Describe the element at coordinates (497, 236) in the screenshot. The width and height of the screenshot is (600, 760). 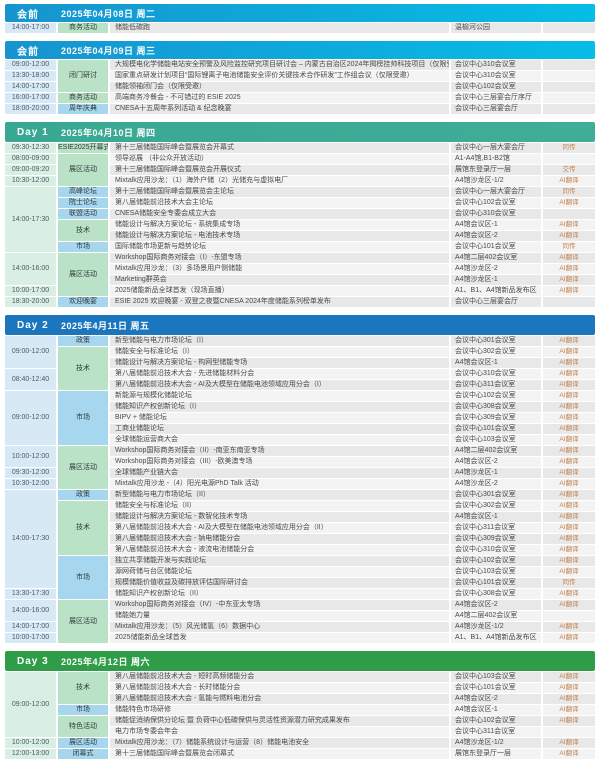
I see `event-location: A4馆会议区-2` at that location.